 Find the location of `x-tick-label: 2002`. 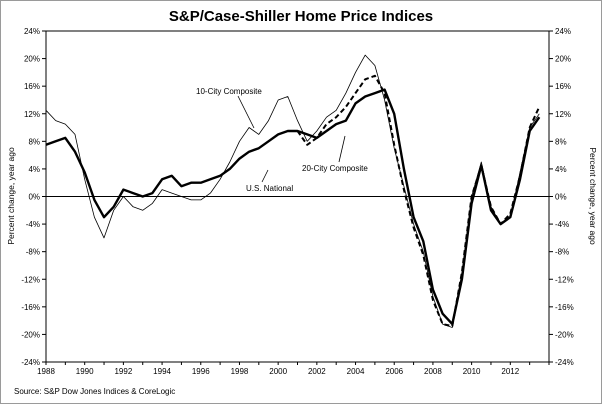

x-tick-label: 2002 is located at coordinates (317, 371).